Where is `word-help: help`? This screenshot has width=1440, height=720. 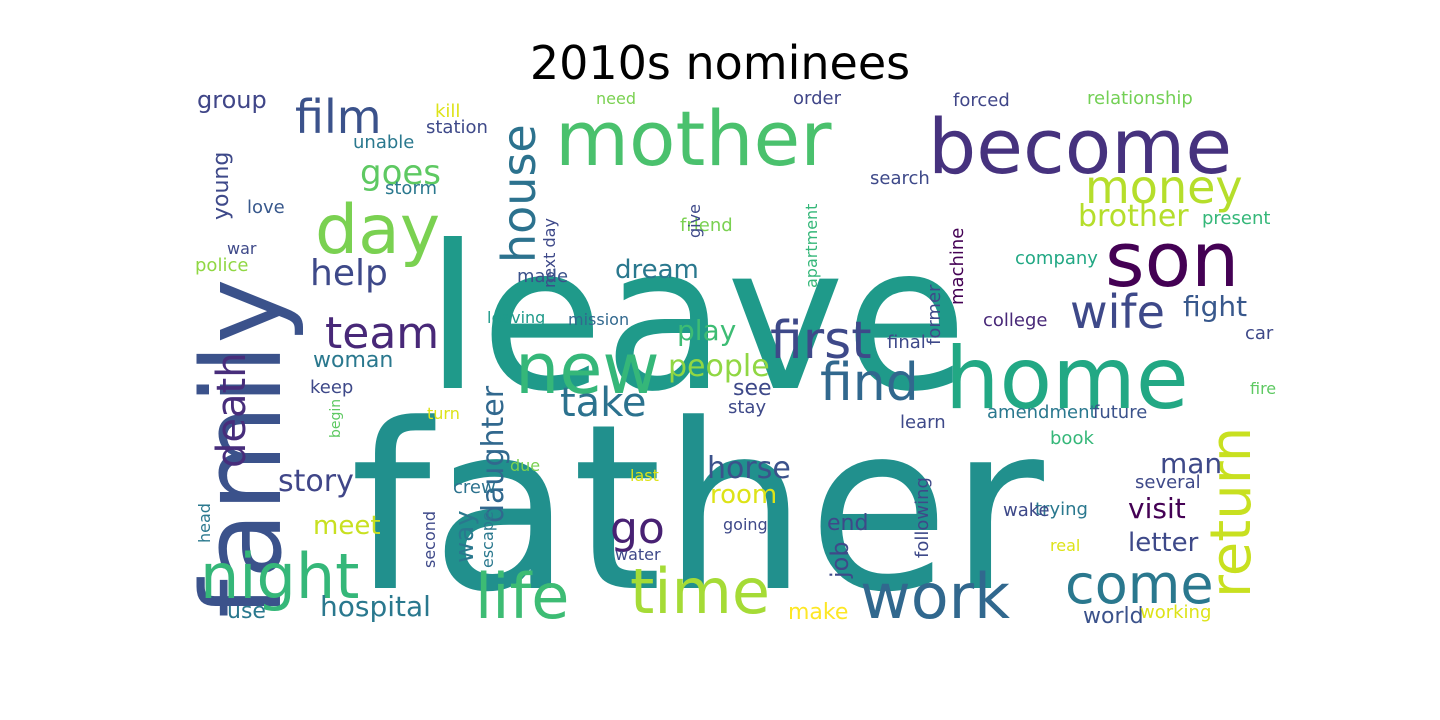 word-help: help is located at coordinates (349, 273).